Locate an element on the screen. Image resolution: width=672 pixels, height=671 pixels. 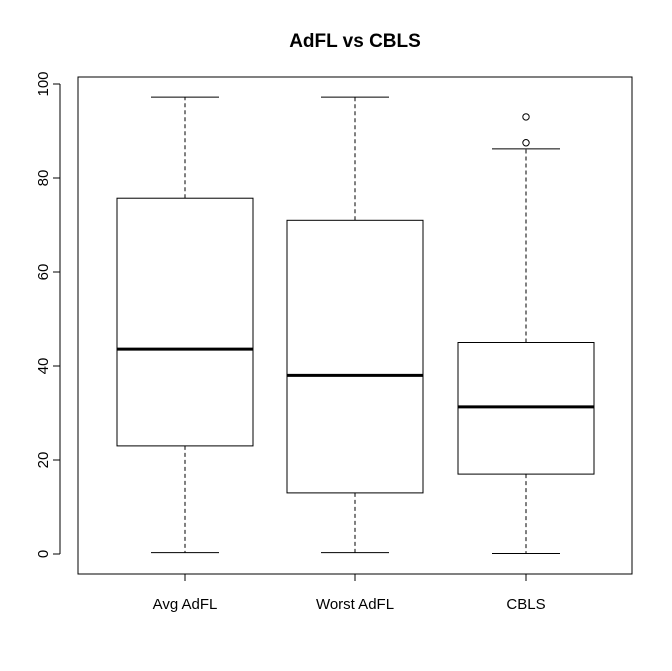
y-tick-label-100: 100 is located at coordinates (43, 83).